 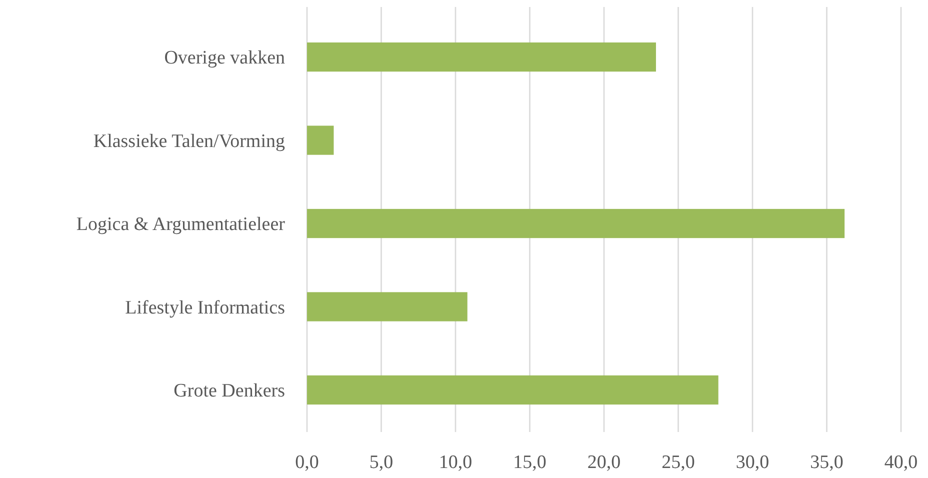 I want to click on x-tick-label: 15,0, so click(x=529, y=462).